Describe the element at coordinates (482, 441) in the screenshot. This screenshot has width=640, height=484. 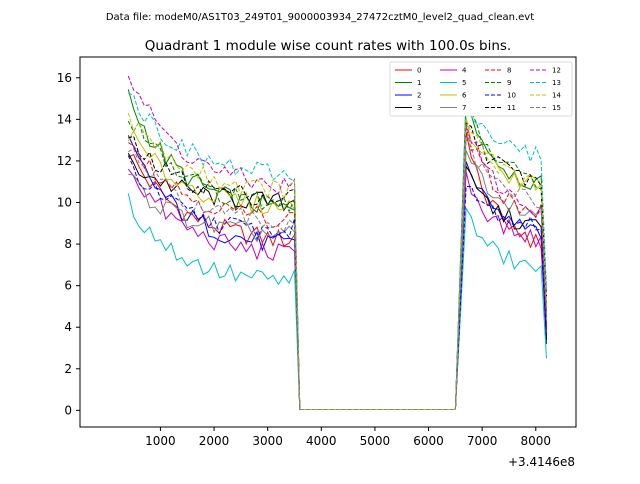
I see `x-tick-label: 7000` at that location.